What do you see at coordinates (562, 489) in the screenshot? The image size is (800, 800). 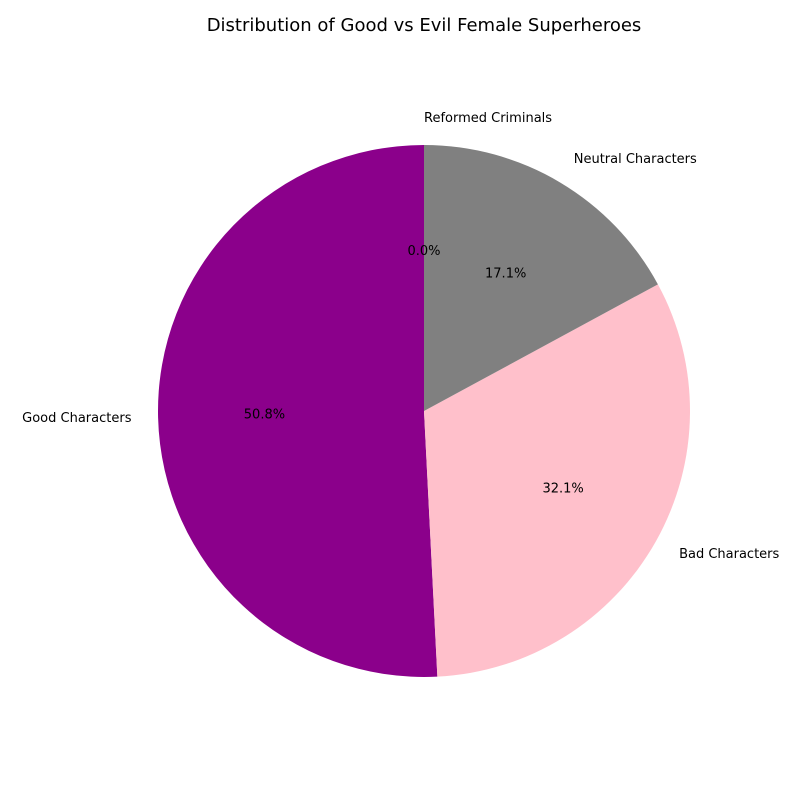 I see `pct-label-bad-characters: 32.1%` at bounding box center [562, 489].